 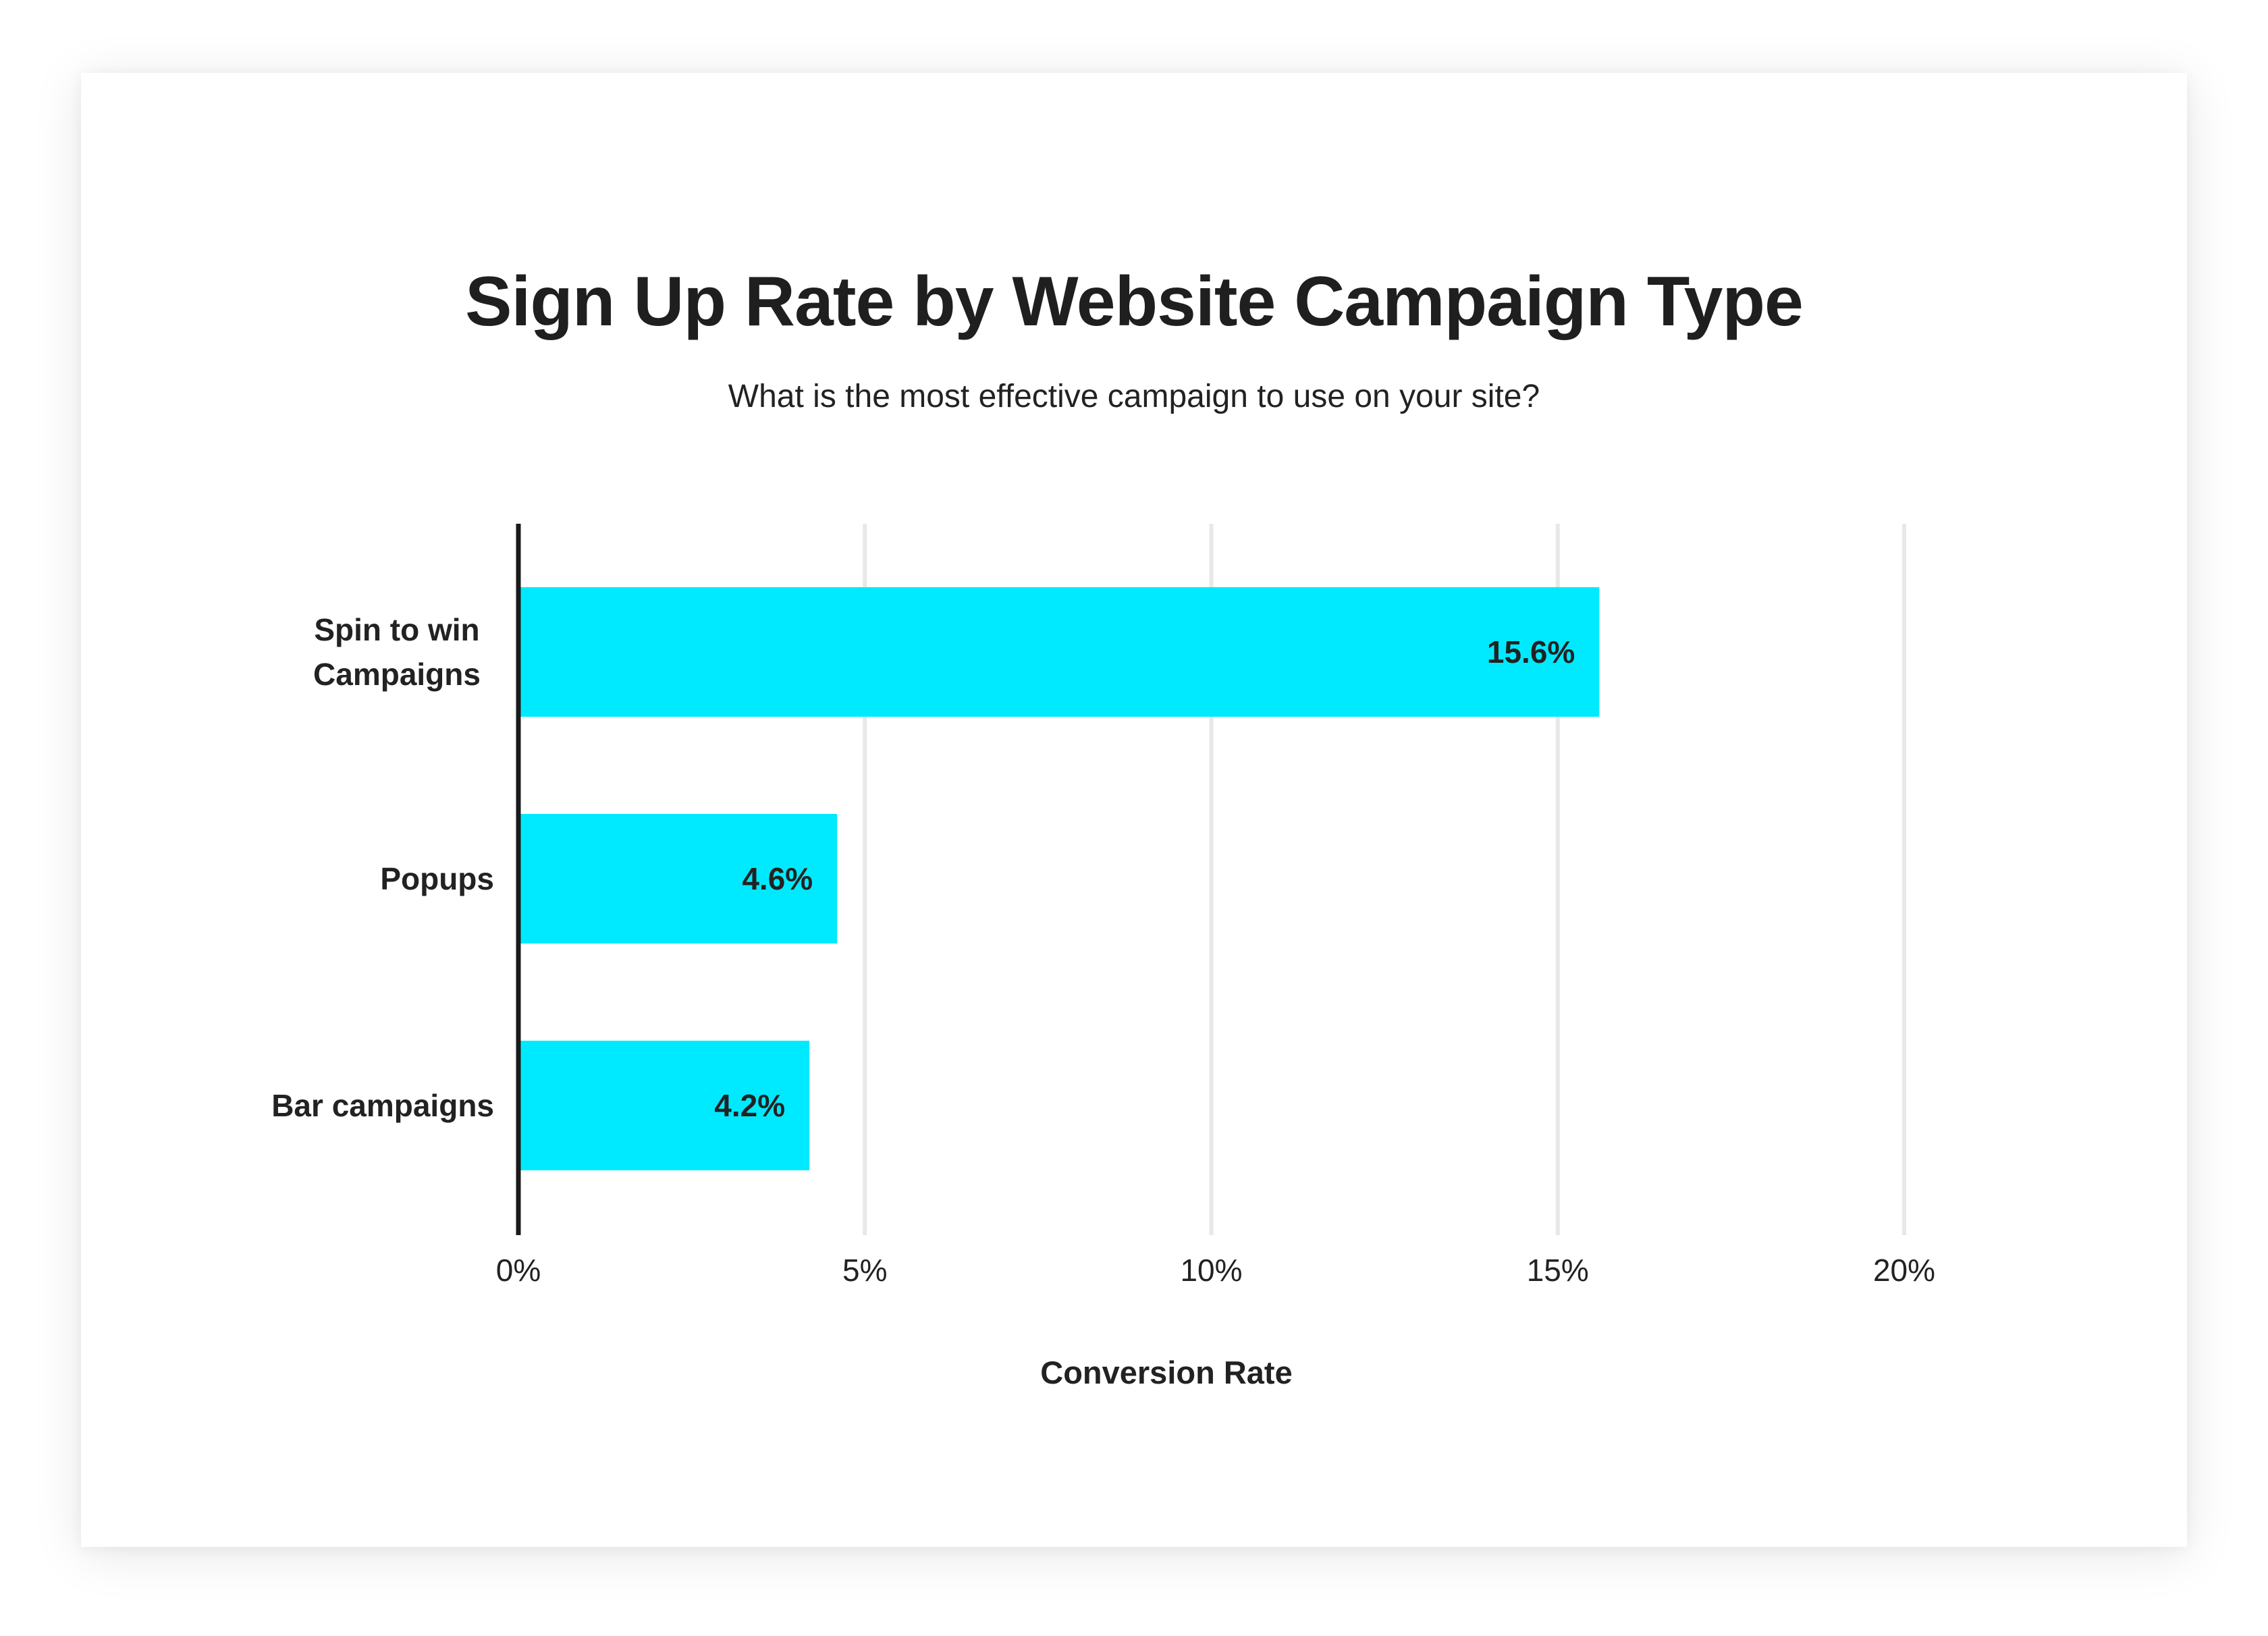 What do you see at coordinates (397, 652) in the screenshot?
I see `category-label: Spin to win Campaigns` at bounding box center [397, 652].